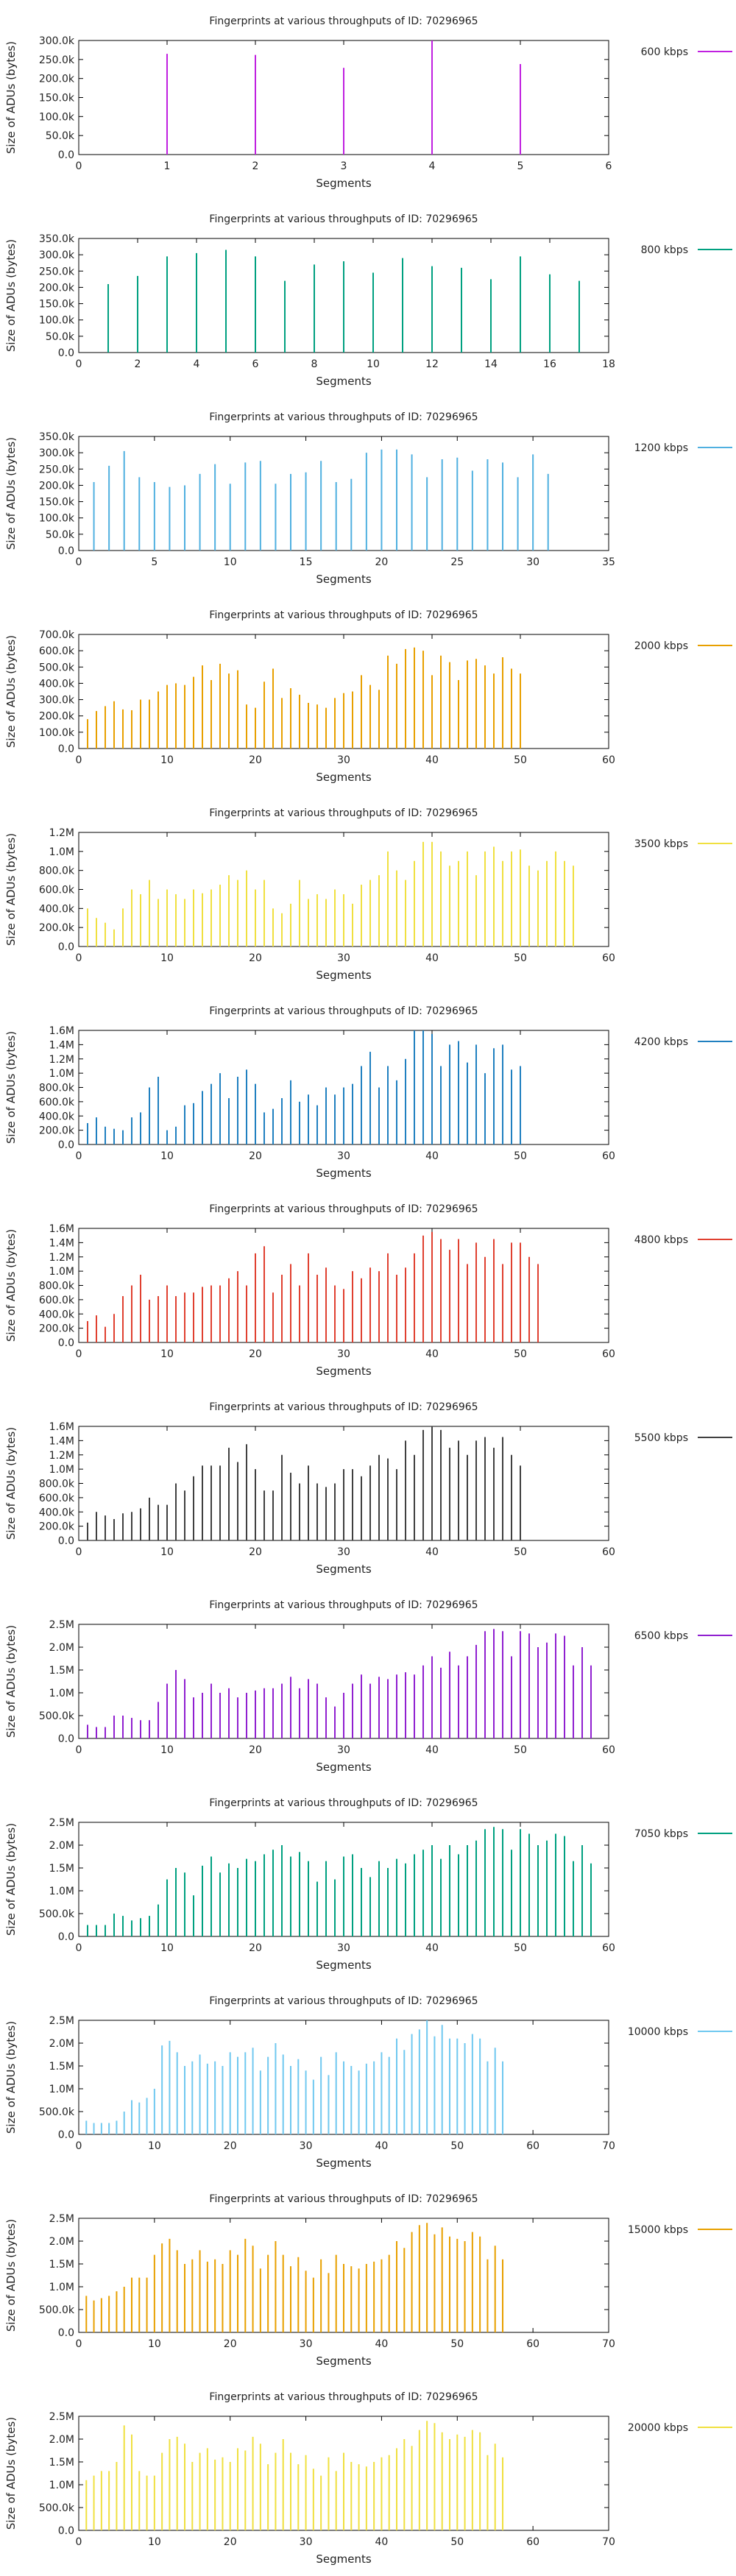 This screenshot has width=736, height=2576. I want to click on y-tick-label: 100.0k, so click(57, 117).